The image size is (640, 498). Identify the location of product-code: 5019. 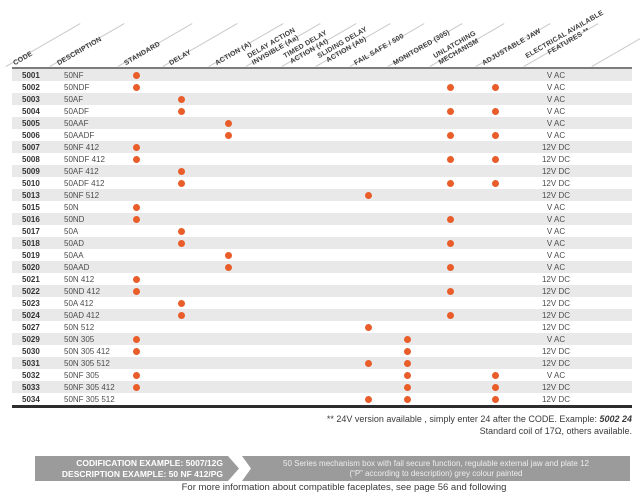
(31, 255).